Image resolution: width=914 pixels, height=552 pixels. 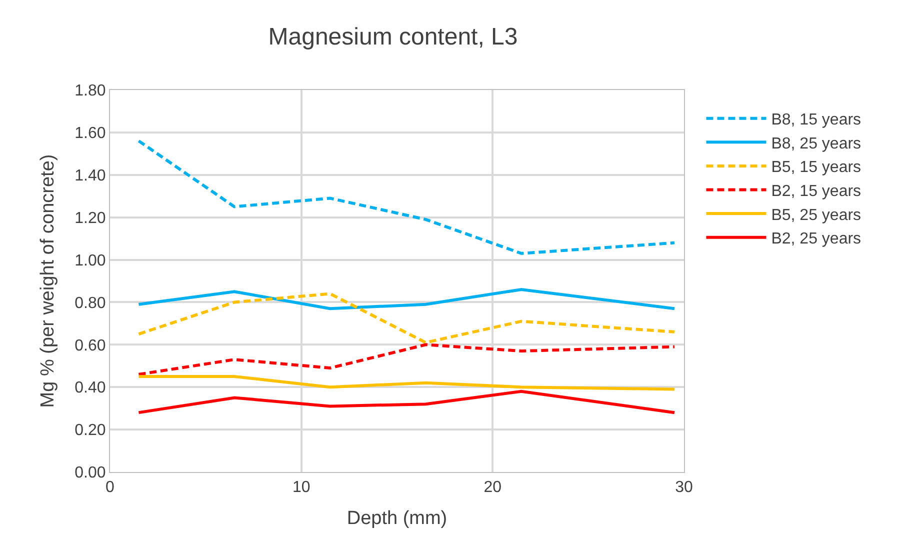 What do you see at coordinates (816, 239) in the screenshot?
I see `legend-label: B2, 25 years` at bounding box center [816, 239].